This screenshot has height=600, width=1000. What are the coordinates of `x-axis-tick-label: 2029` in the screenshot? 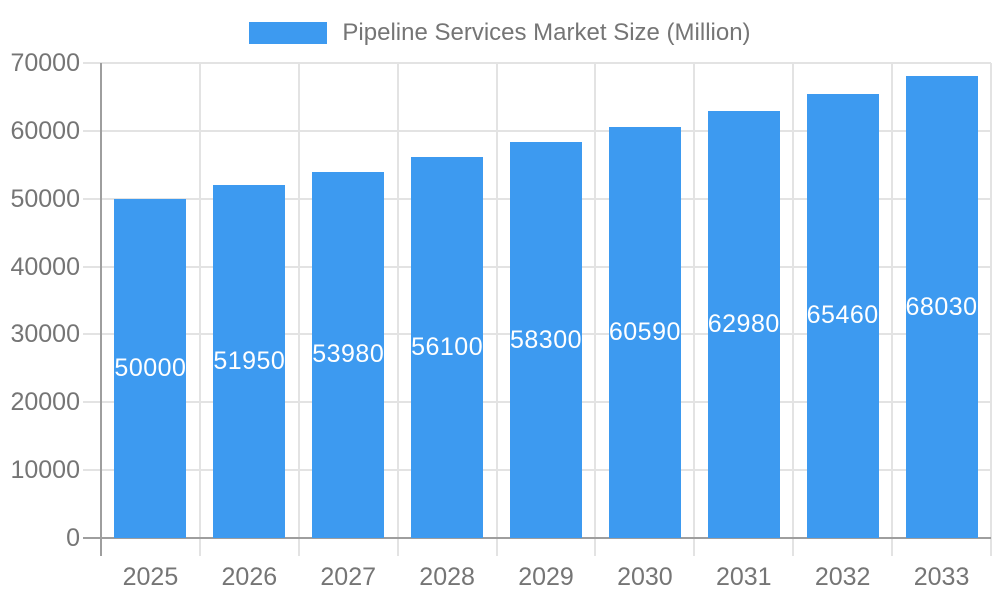 It's located at (546, 577).